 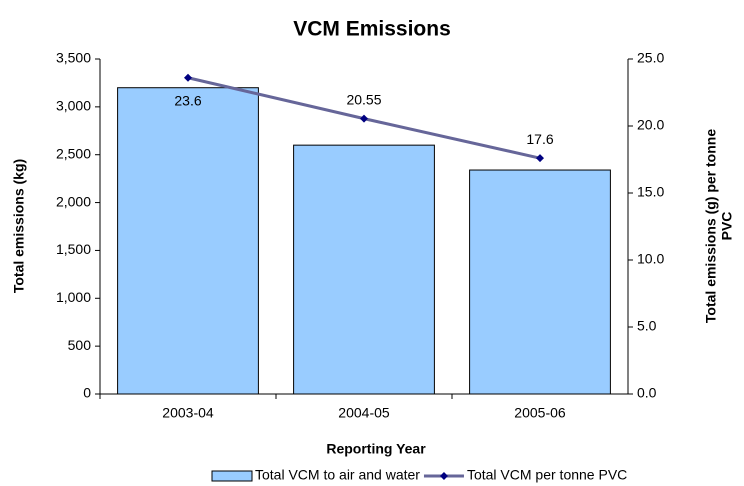 What do you see at coordinates (647, 393) in the screenshot?
I see `y2-tick-label: 0.0` at bounding box center [647, 393].